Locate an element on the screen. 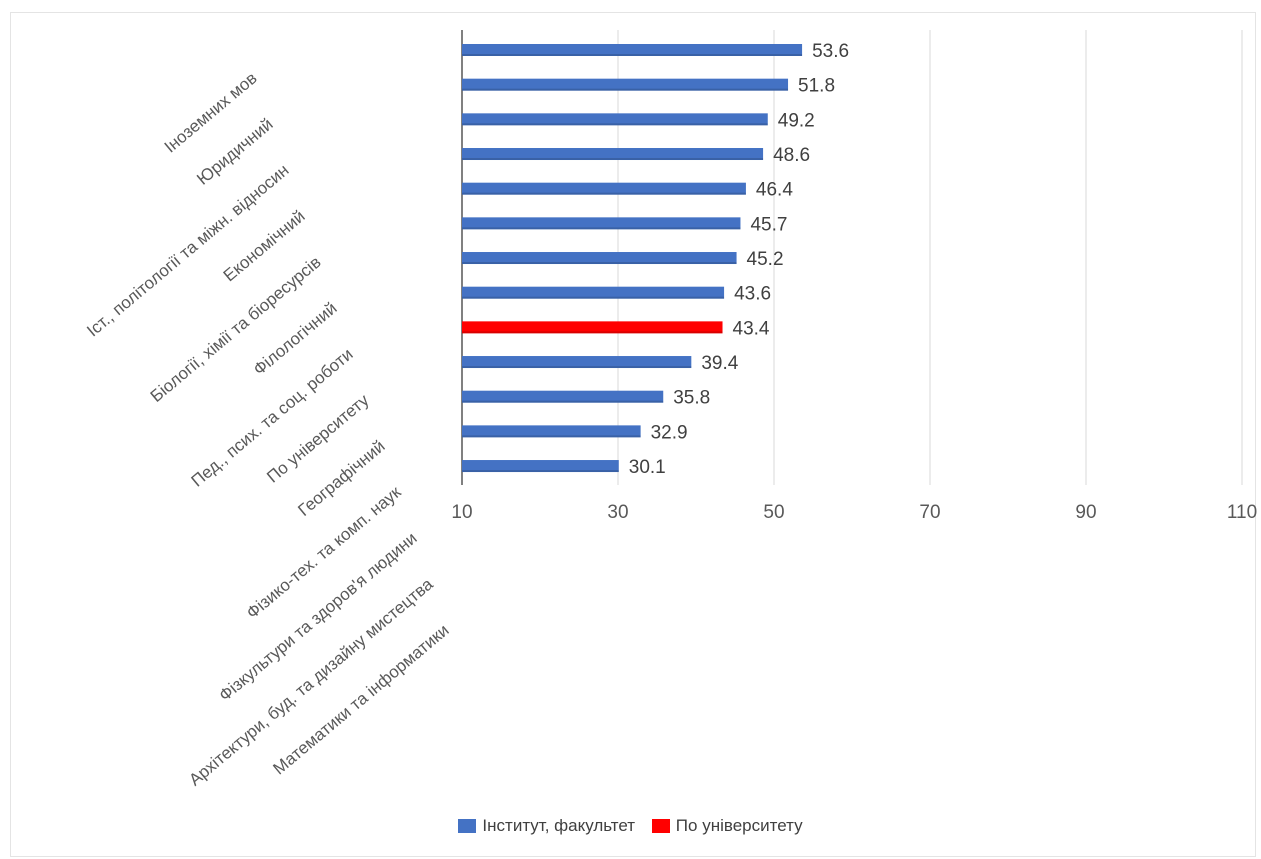  value-label: 32.9 is located at coordinates (669, 432).